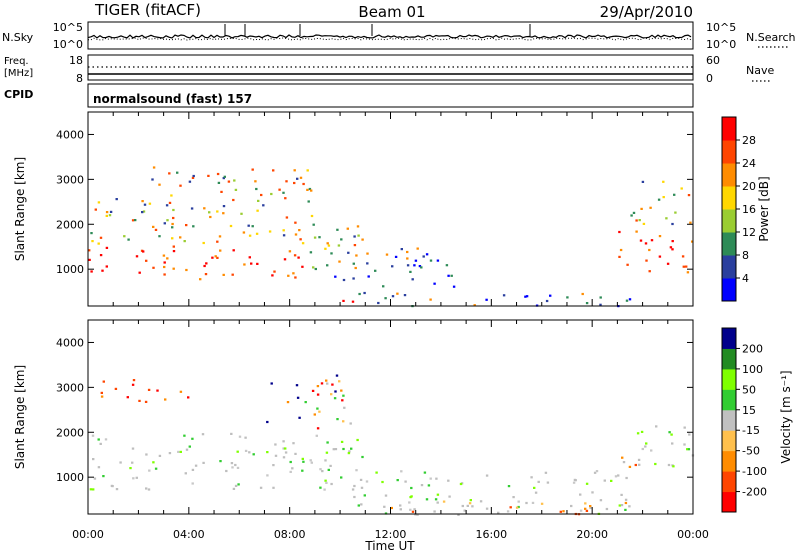 The image size is (800, 554). I want to click on freq-trace, so click(390, 70).